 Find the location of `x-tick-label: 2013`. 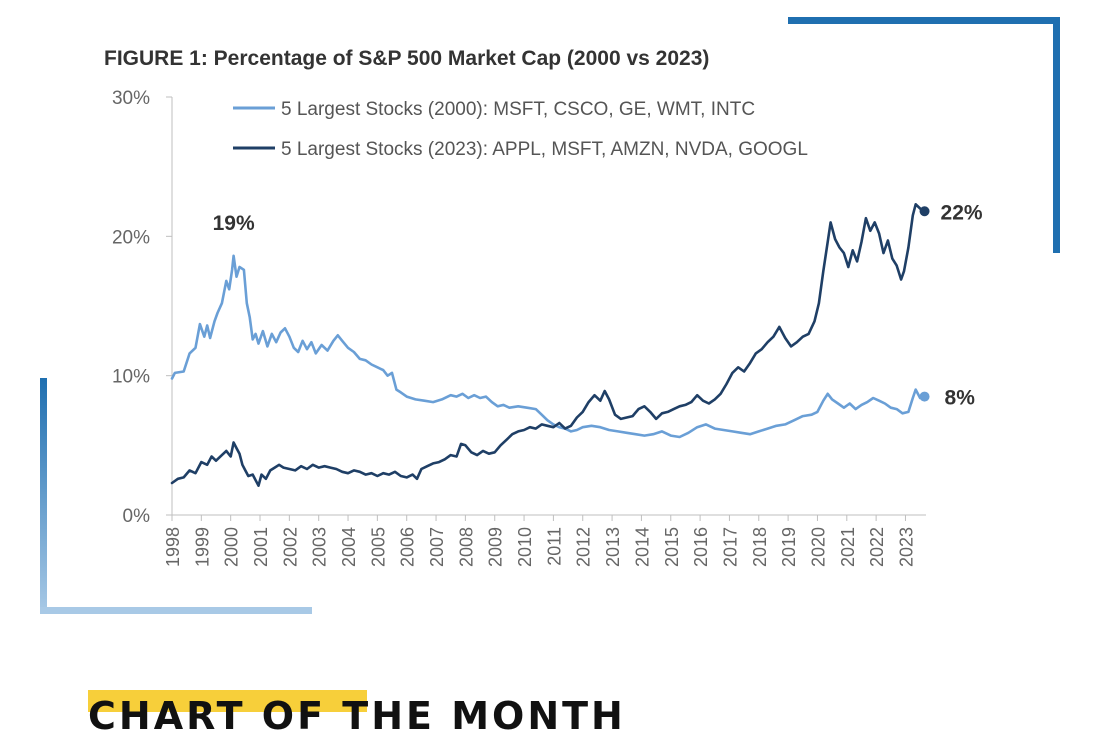

x-tick-label: 2013 is located at coordinates (613, 547).